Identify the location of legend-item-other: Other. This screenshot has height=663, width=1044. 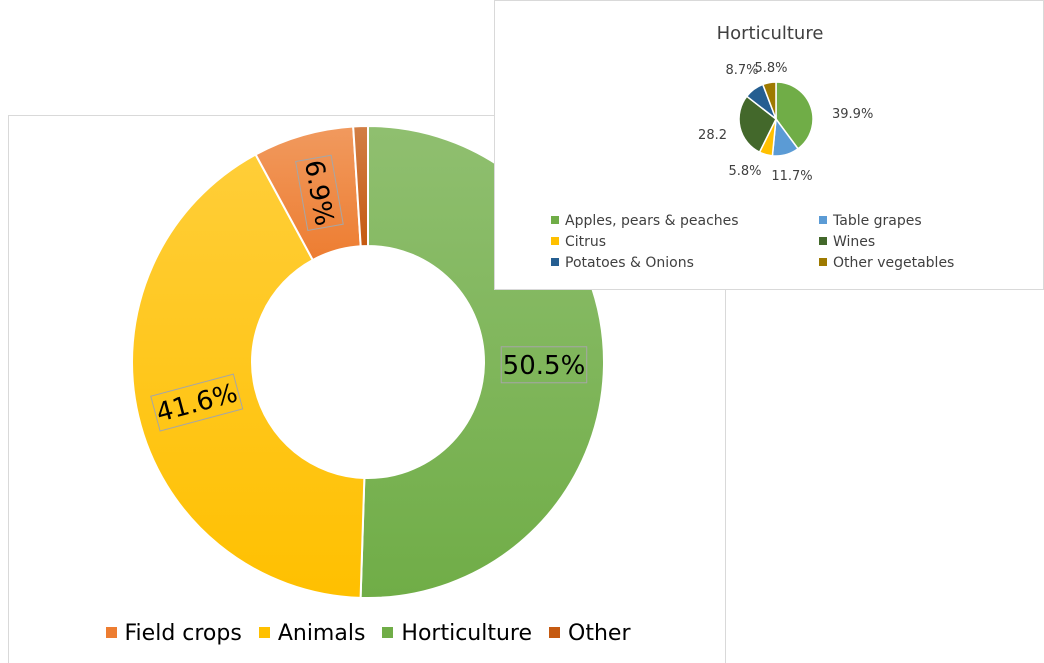
(590, 633).